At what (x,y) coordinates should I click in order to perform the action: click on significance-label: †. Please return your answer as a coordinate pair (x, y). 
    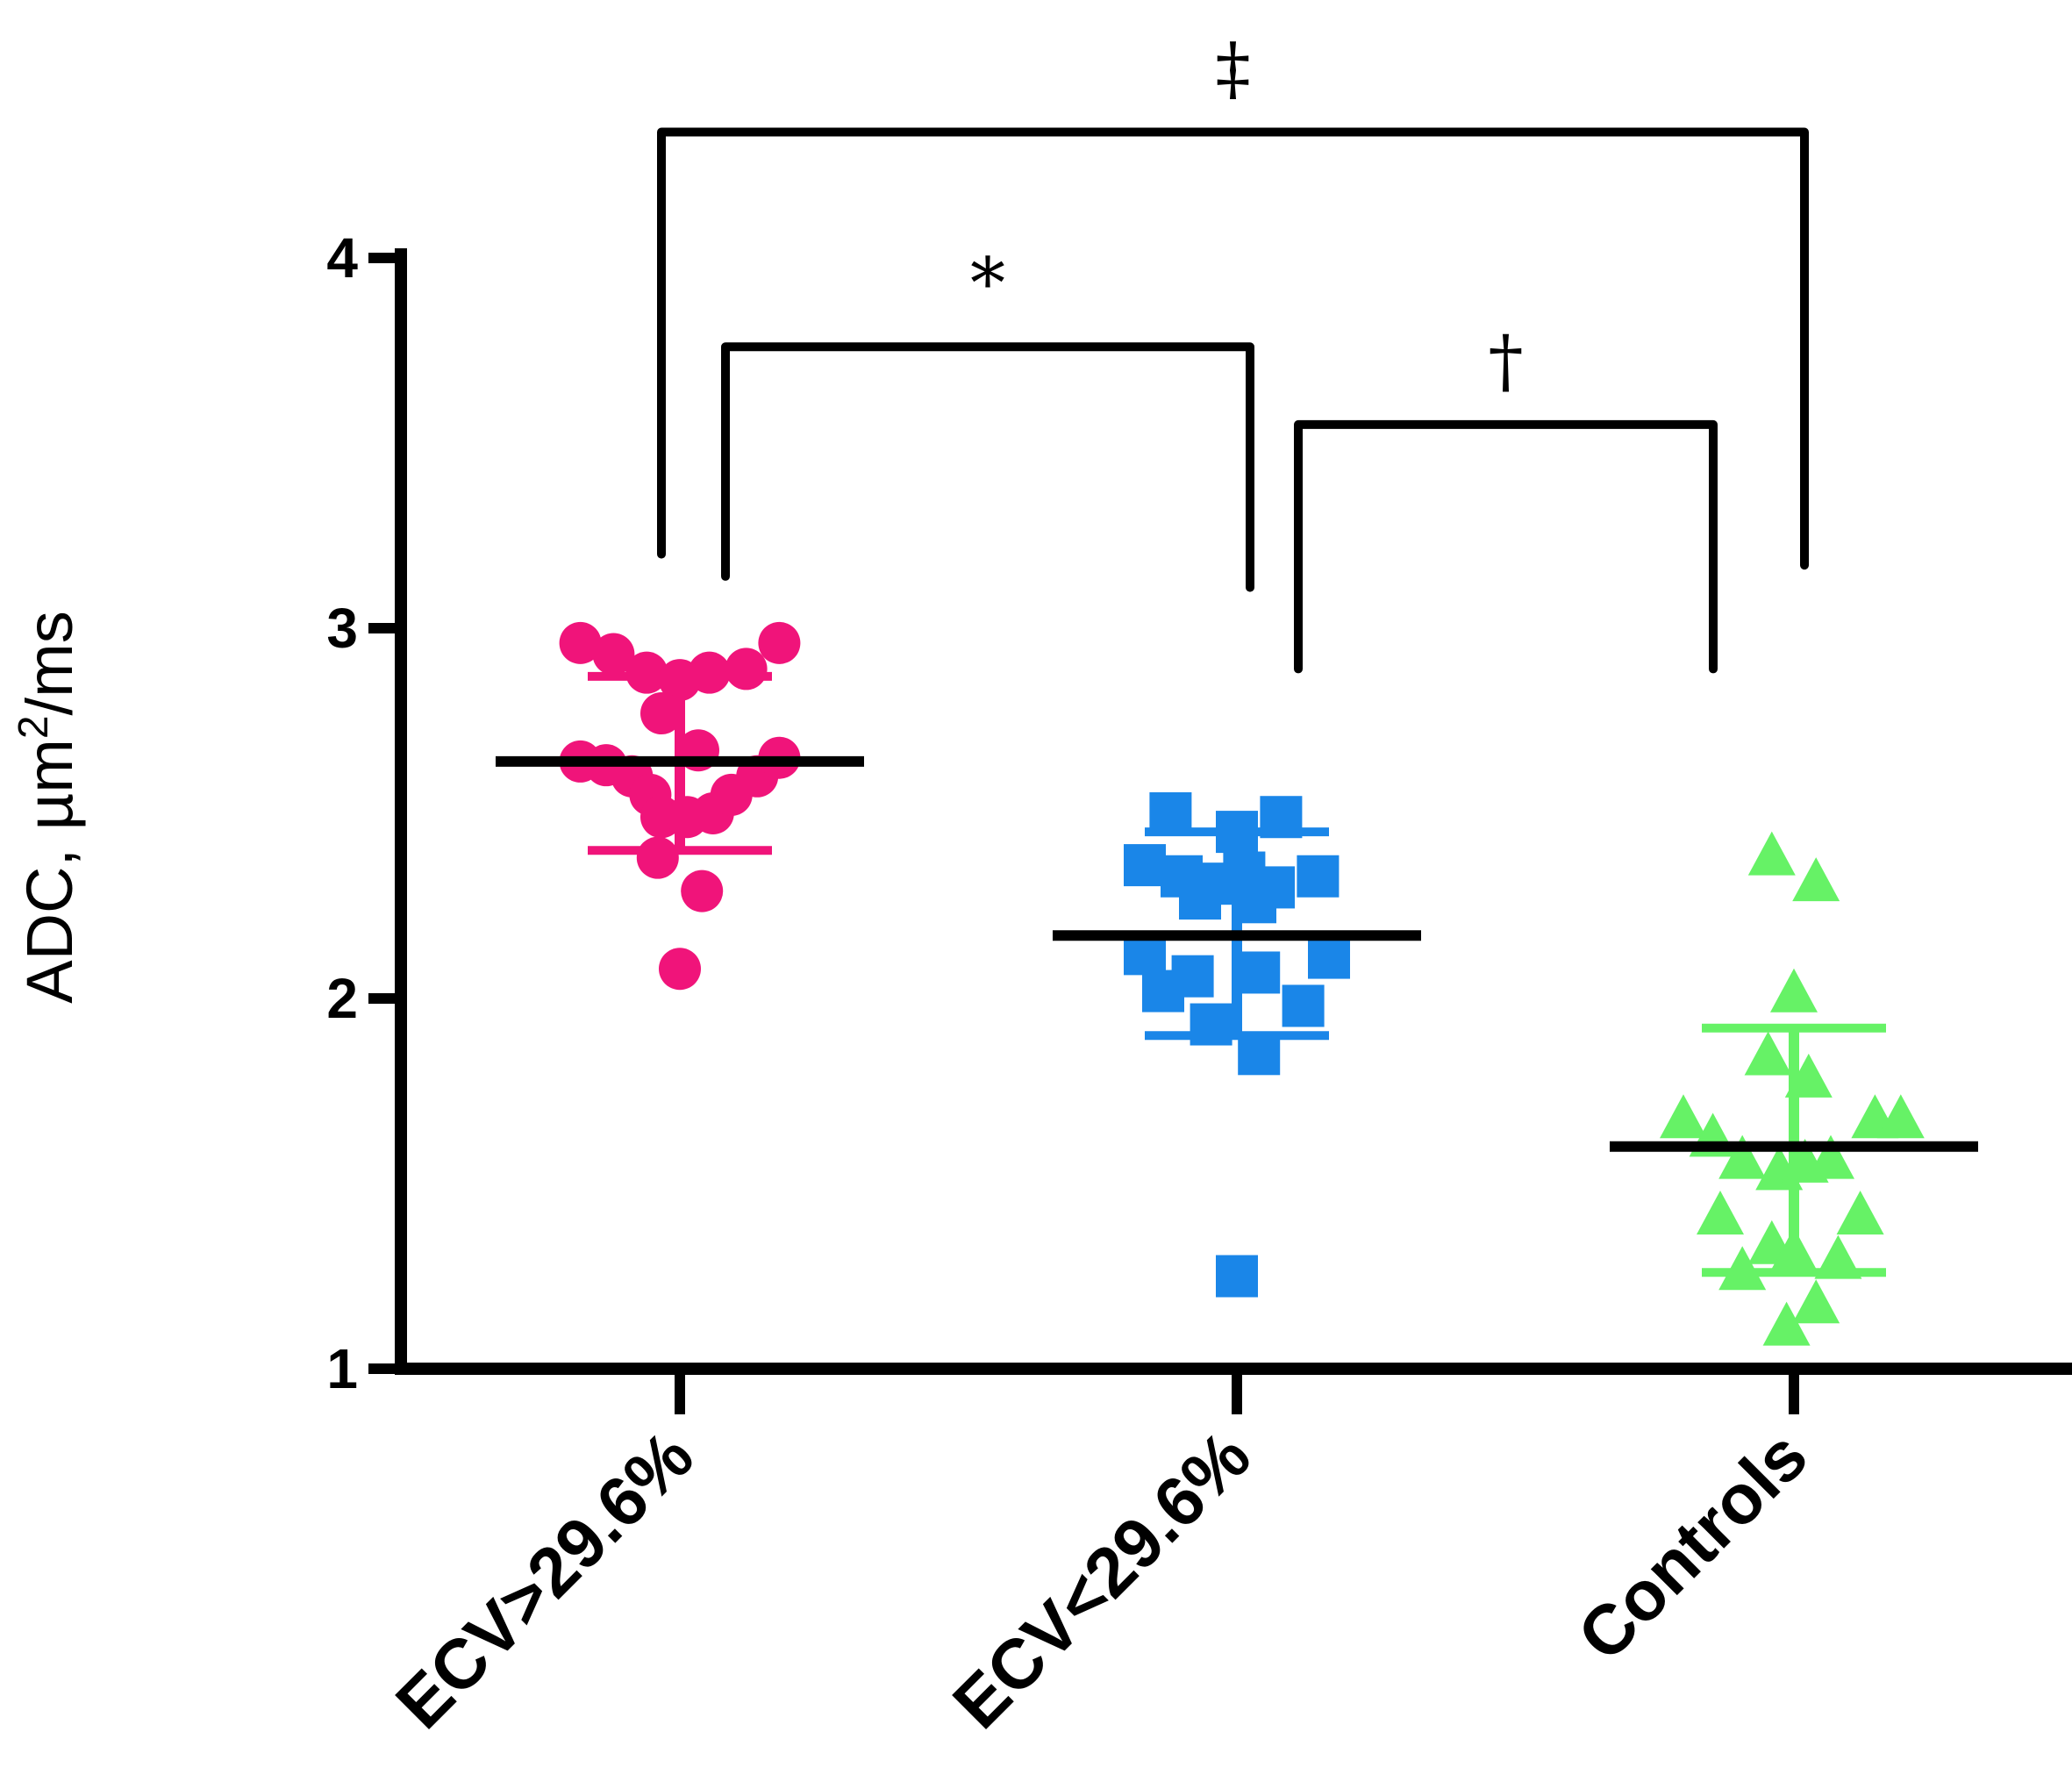
    Looking at the image, I should click on (1507, 361).